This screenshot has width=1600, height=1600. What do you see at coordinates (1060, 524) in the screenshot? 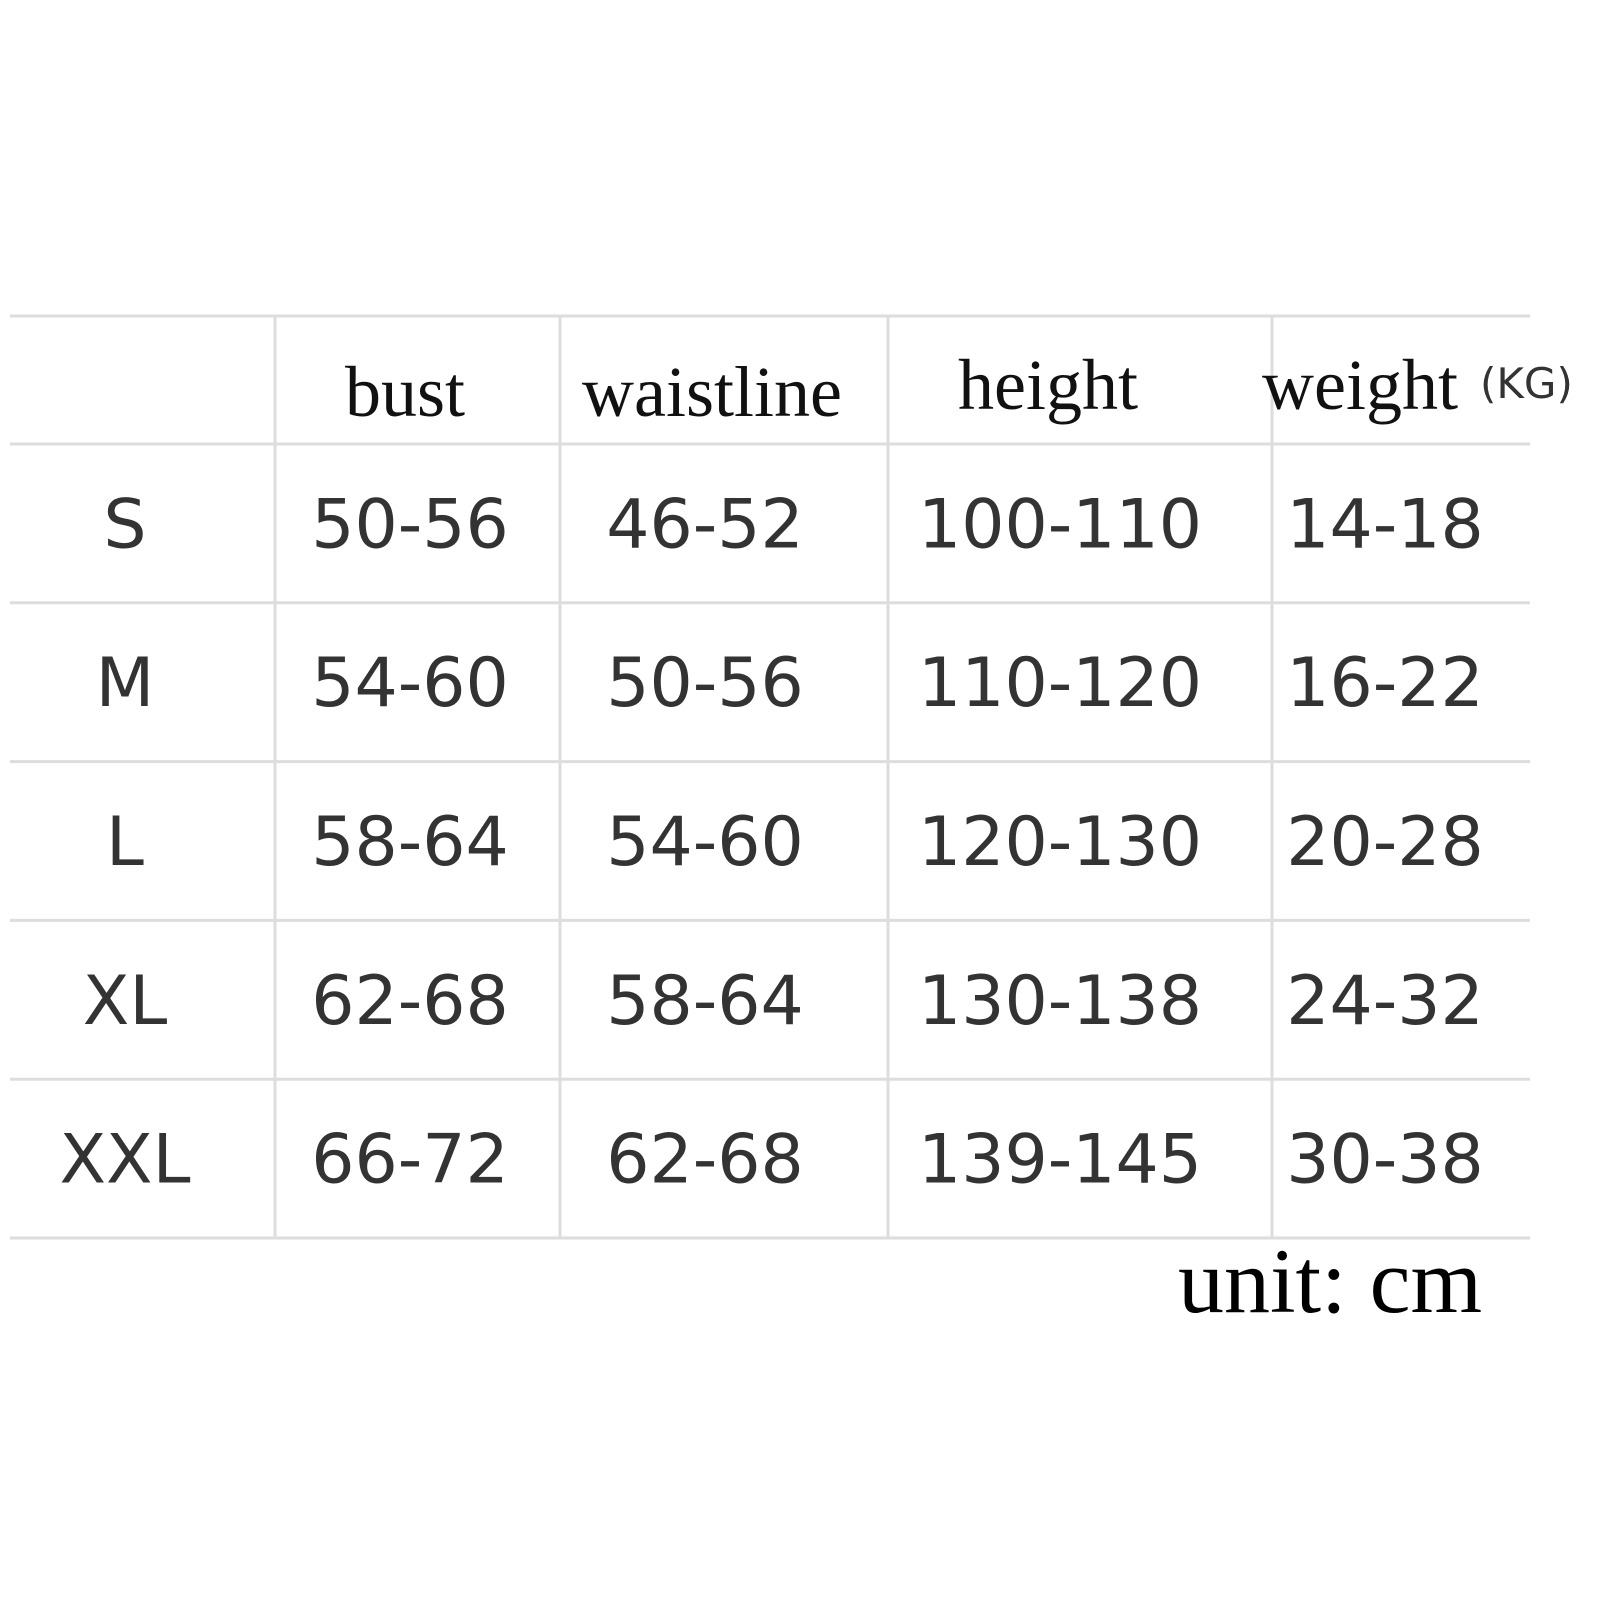
I see `size-value: 100-110` at bounding box center [1060, 524].